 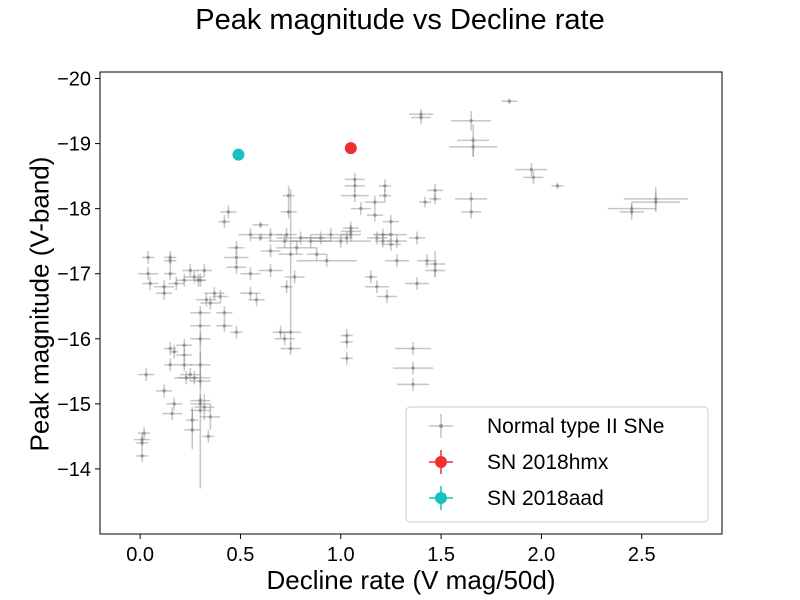 I want to click on y-tick-label: −20, so click(x=74, y=80).